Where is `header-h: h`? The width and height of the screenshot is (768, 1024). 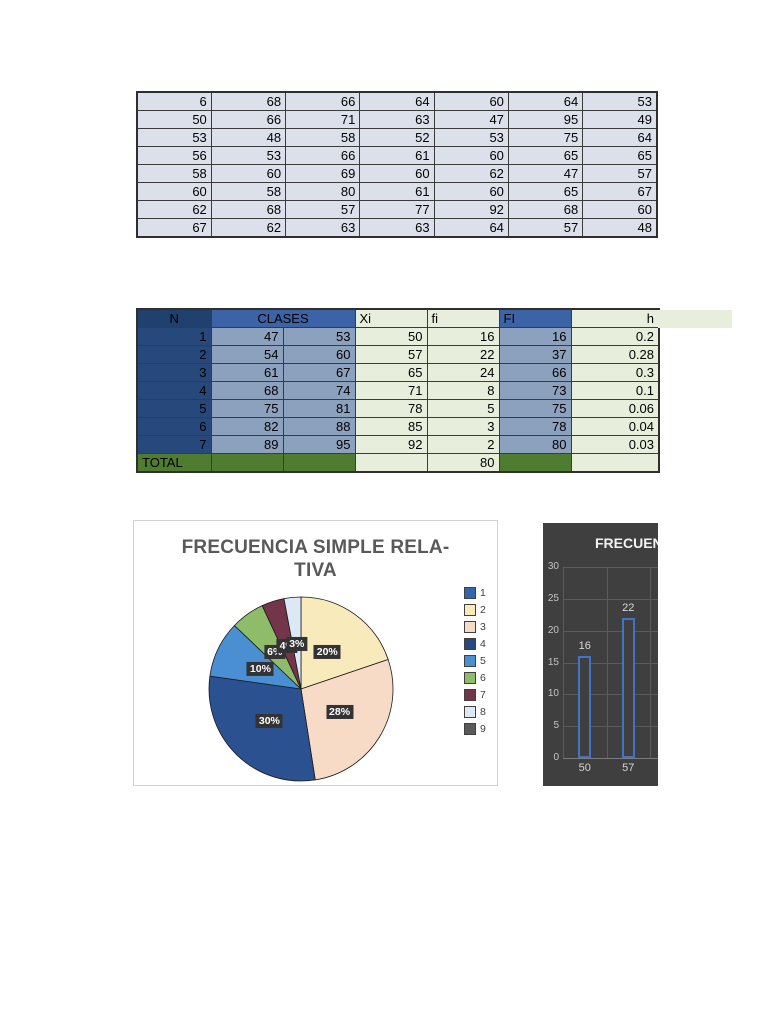 header-h: h is located at coordinates (615, 318).